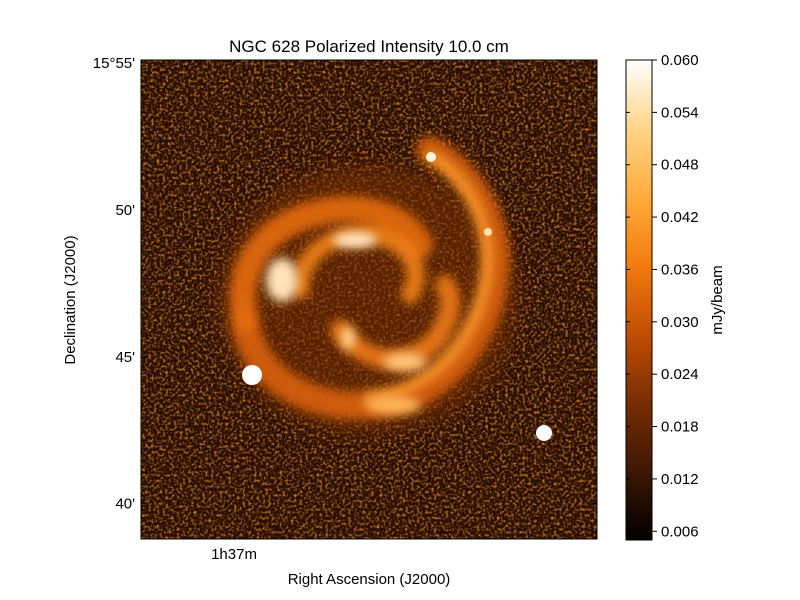  Describe the element at coordinates (252, 375) in the screenshot. I see `source-east` at that location.